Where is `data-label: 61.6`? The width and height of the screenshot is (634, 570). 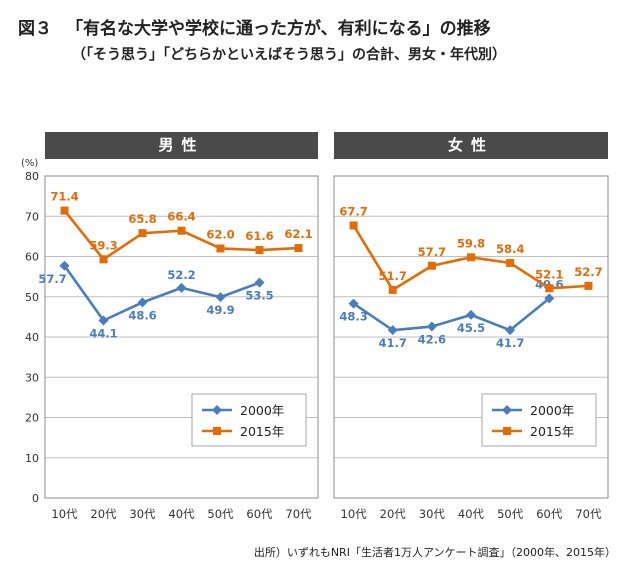
data-label: 61.6 is located at coordinates (259, 236).